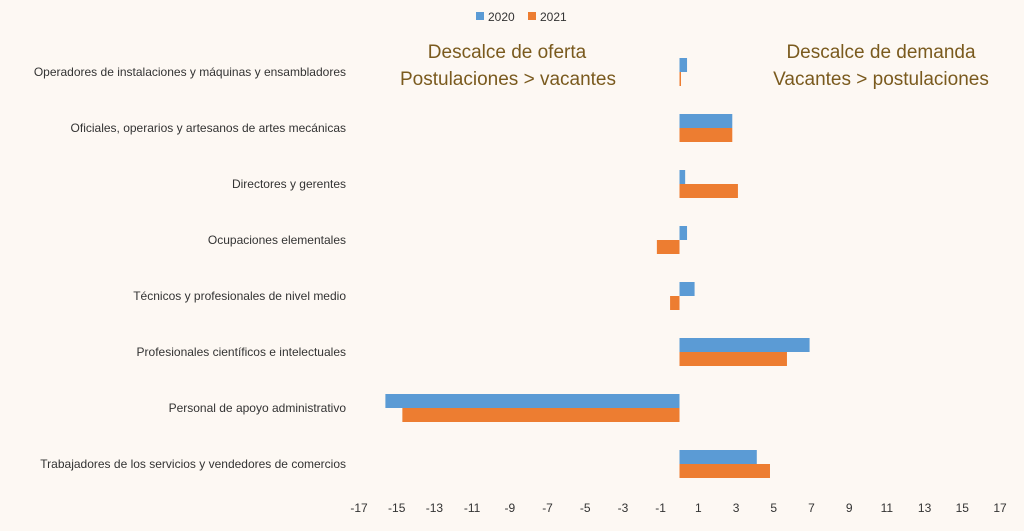 The image size is (1024, 531). Describe the element at coordinates (963, 508) in the screenshot. I see `x-tick-label: 15` at that location.